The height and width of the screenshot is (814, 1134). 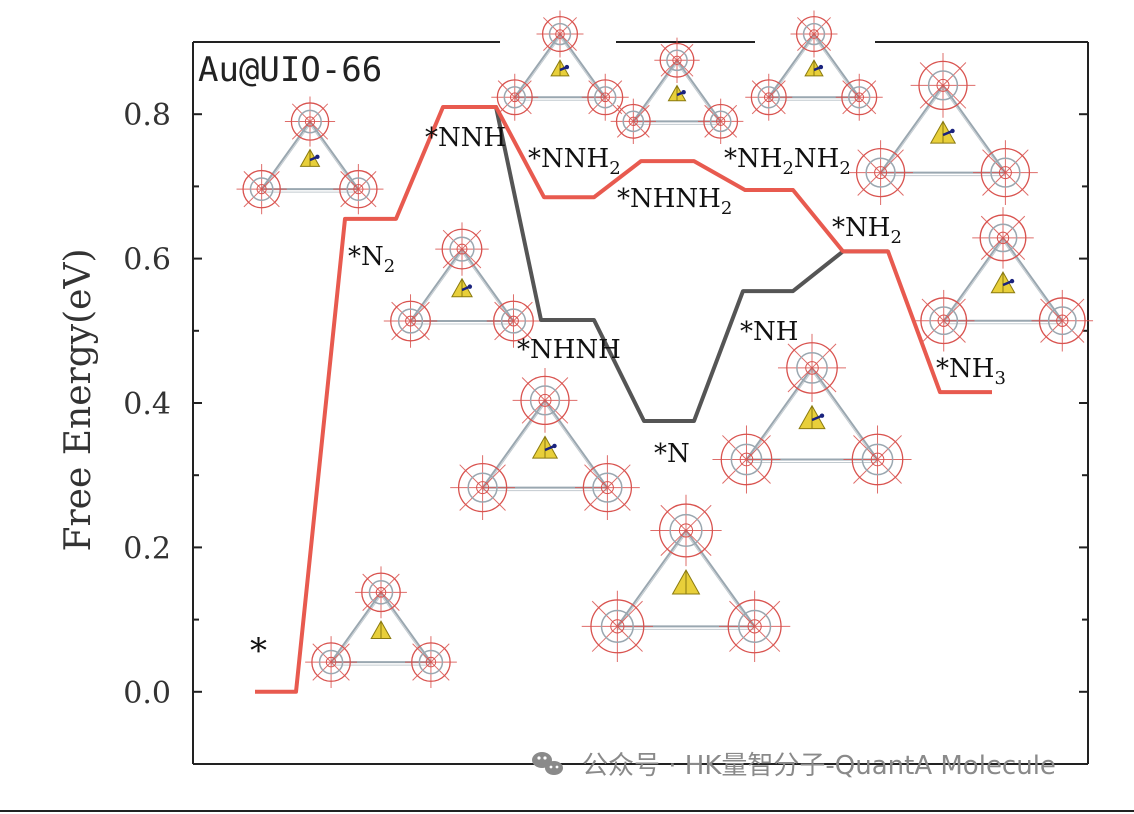 What do you see at coordinates (147, 404) in the screenshot?
I see `y-tick-label: 0.4` at bounding box center [147, 404].